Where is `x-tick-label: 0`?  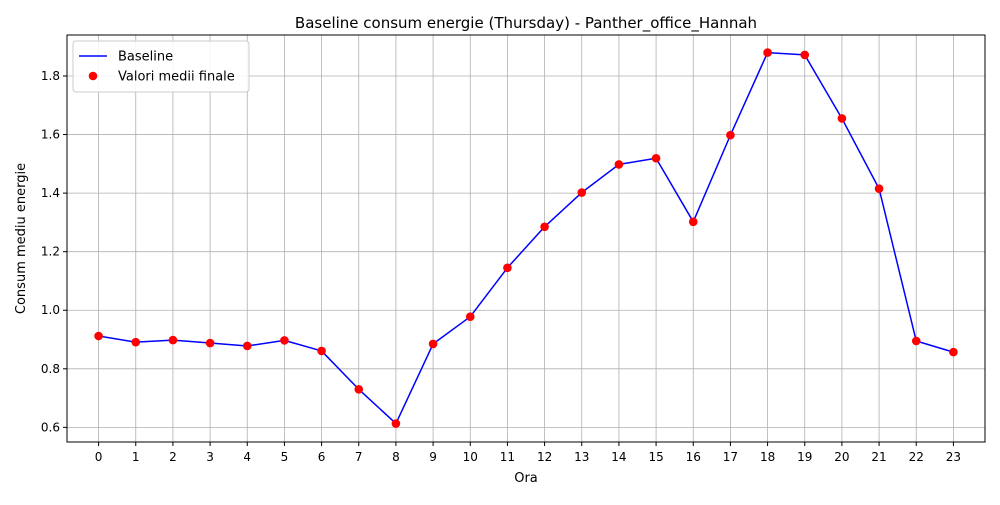
x-tick-label: 0 is located at coordinates (99, 457).